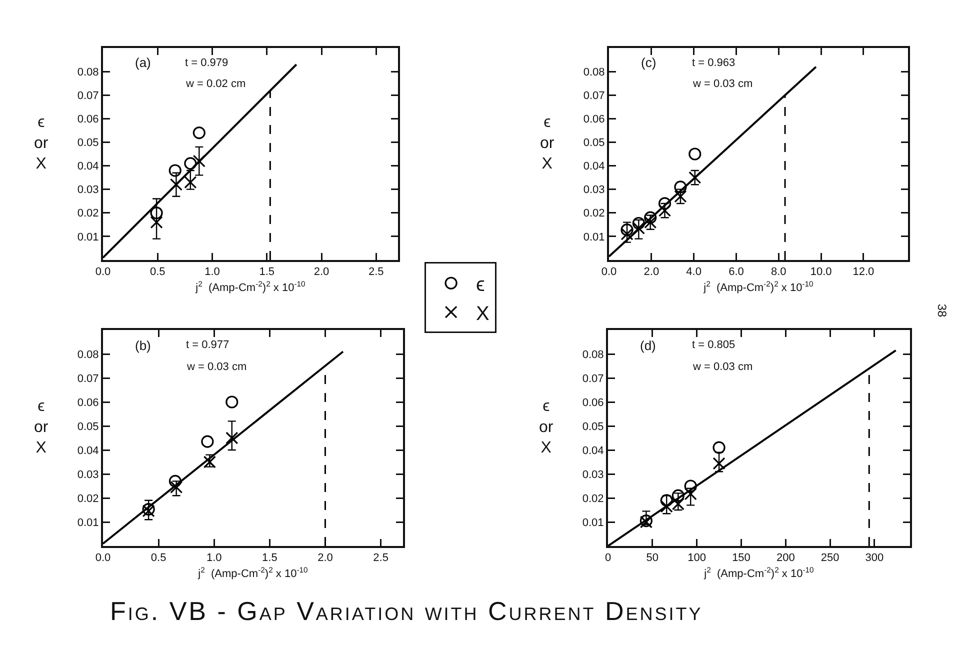 The width and height of the screenshot is (954, 651). I want to click on annotation: (c), so click(648, 62).